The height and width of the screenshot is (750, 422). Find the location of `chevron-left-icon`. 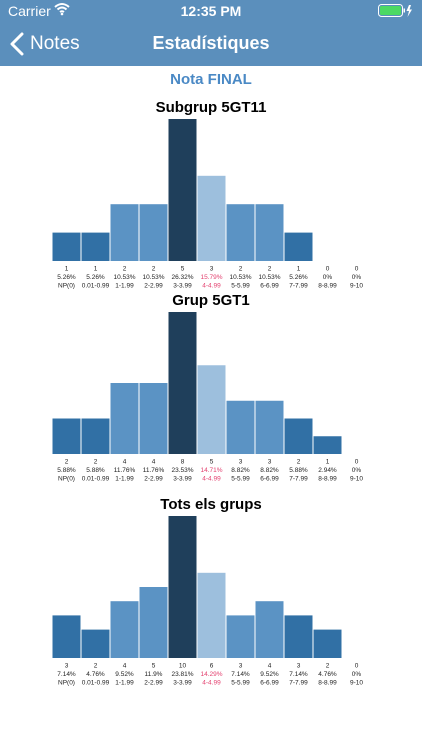

chevron-left-icon is located at coordinates (17, 44).